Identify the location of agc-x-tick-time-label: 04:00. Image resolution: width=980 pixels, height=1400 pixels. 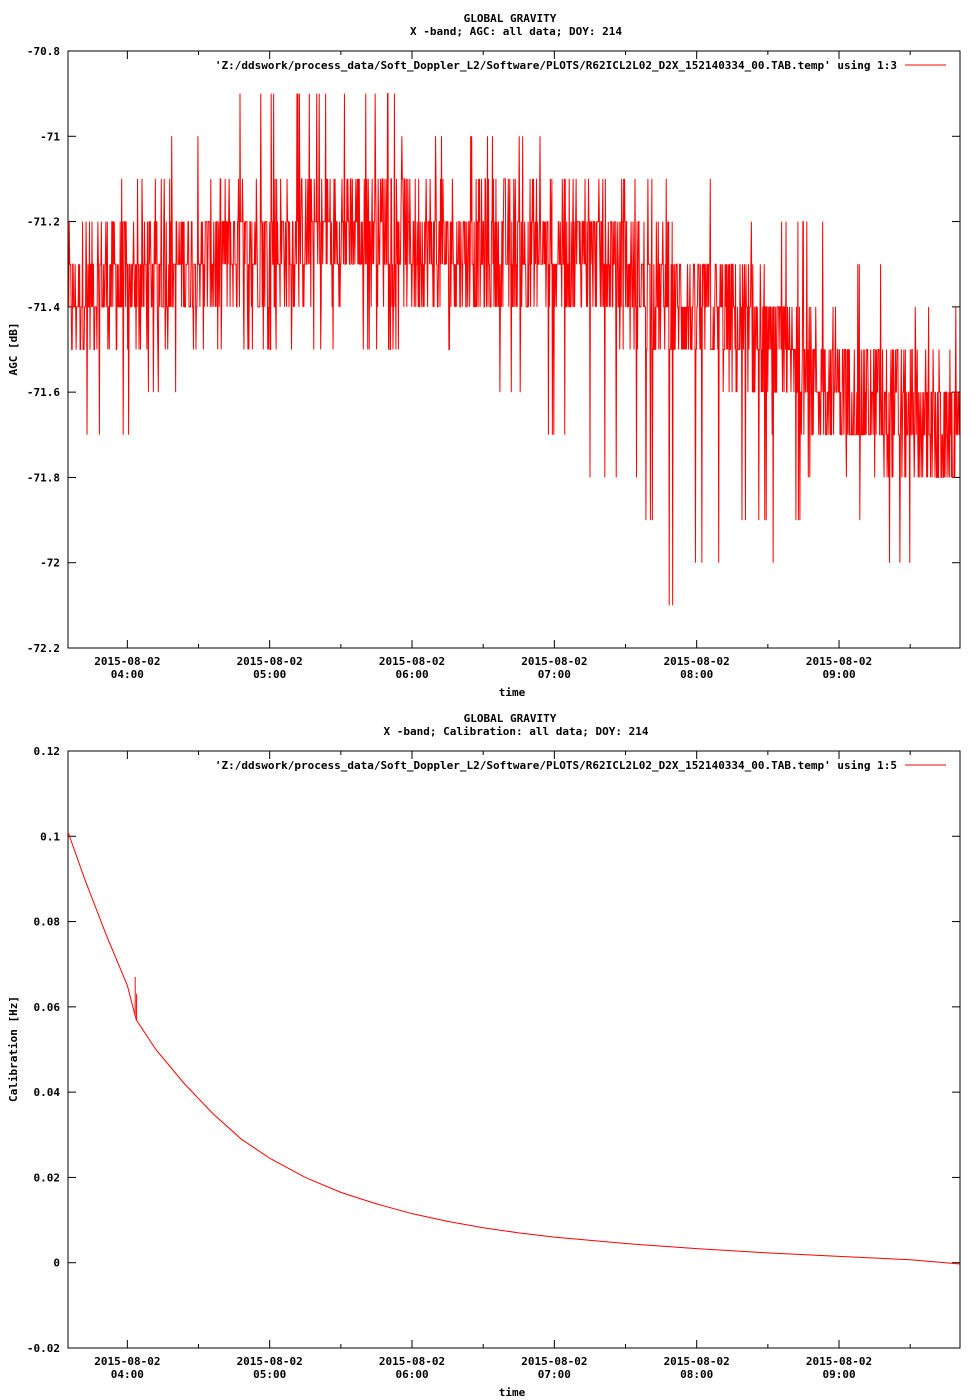
(127, 674).